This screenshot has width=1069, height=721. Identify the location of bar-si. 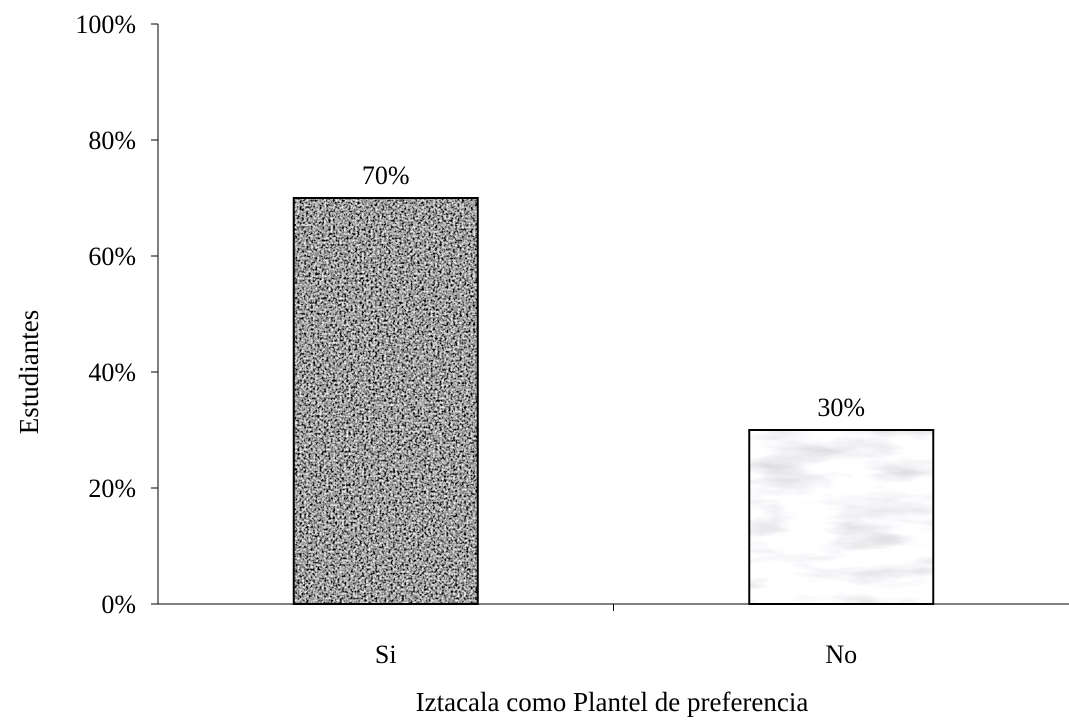
(385, 401).